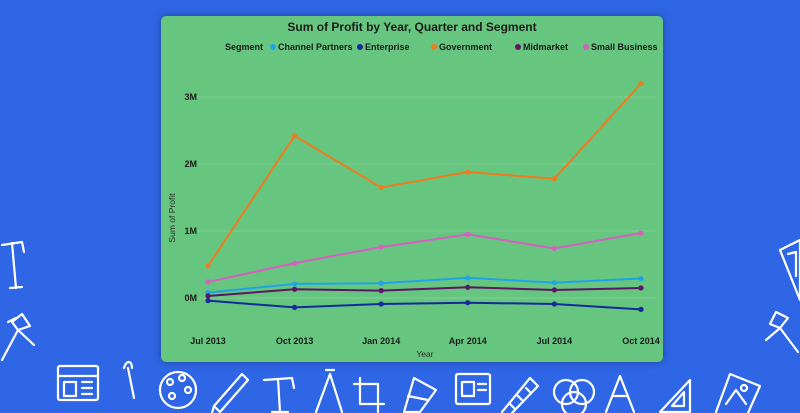  What do you see at coordinates (381, 341) in the screenshot?
I see `x-tick-label: Jan 2014` at bounding box center [381, 341].